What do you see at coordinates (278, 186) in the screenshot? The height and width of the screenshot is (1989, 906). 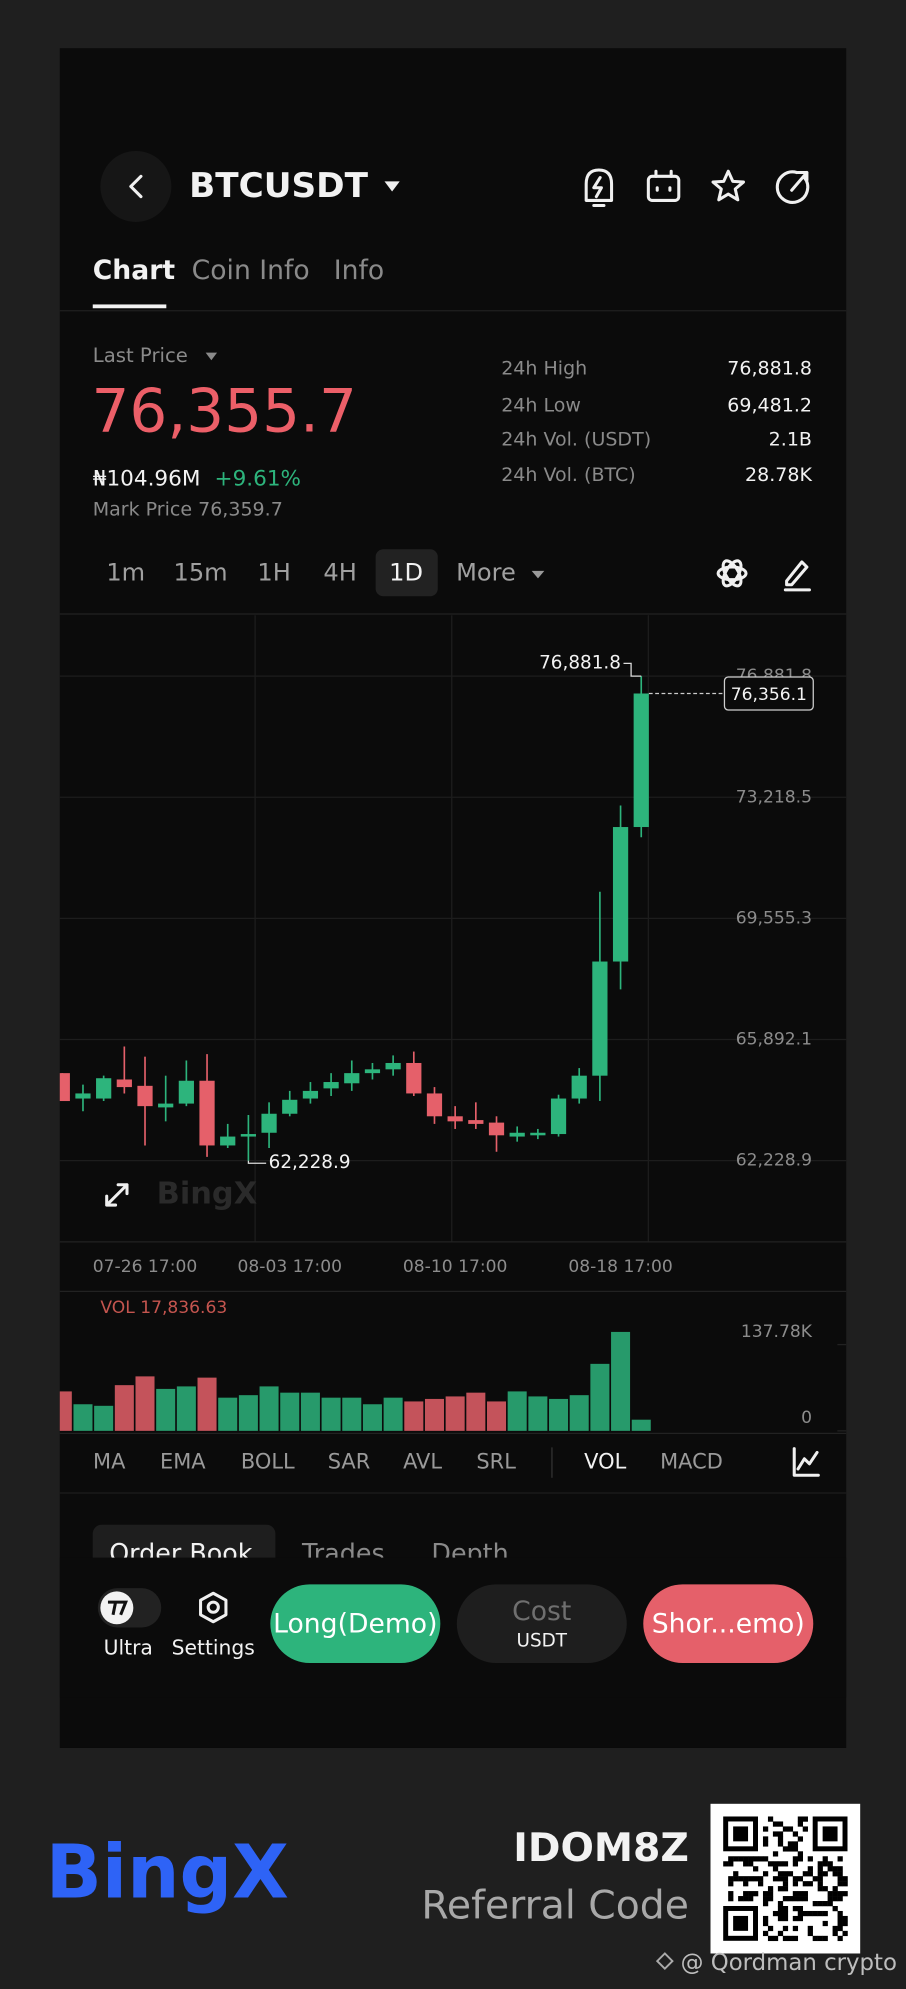 I see `symbol-title: BTCUSDT` at bounding box center [278, 186].